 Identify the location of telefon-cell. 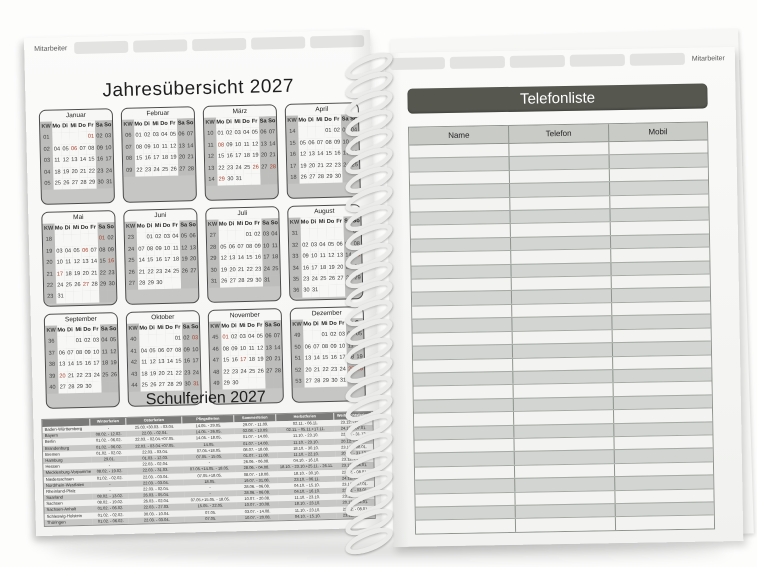
(466, 526).